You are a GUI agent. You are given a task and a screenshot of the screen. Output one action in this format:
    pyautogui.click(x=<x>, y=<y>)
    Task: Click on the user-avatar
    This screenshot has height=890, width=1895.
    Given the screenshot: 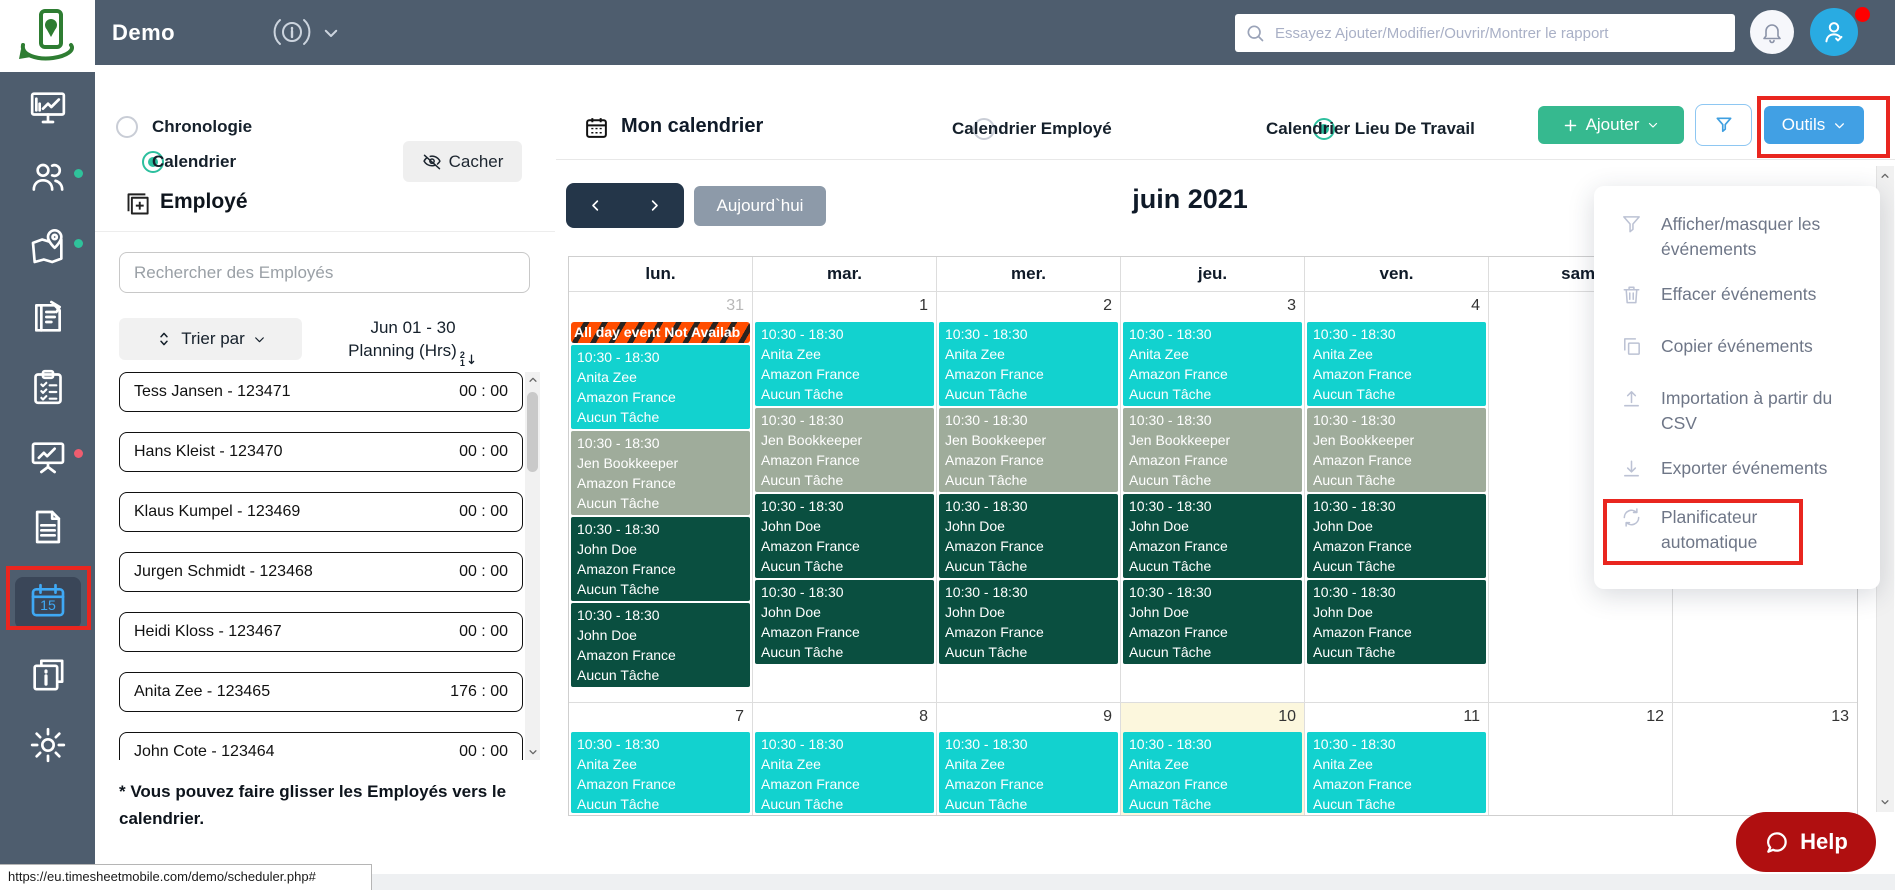 What is the action you would take?
    pyautogui.click(x=1834, y=32)
    